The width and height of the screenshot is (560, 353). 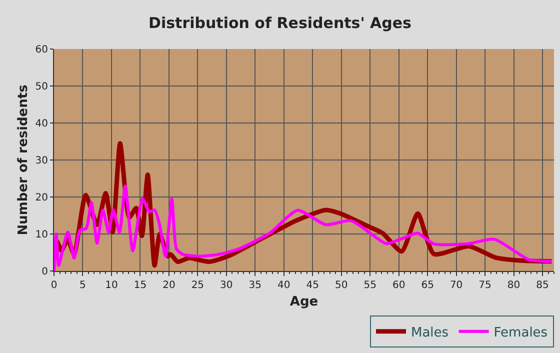 I want to click on y-tick-label: 60, so click(x=41, y=50).